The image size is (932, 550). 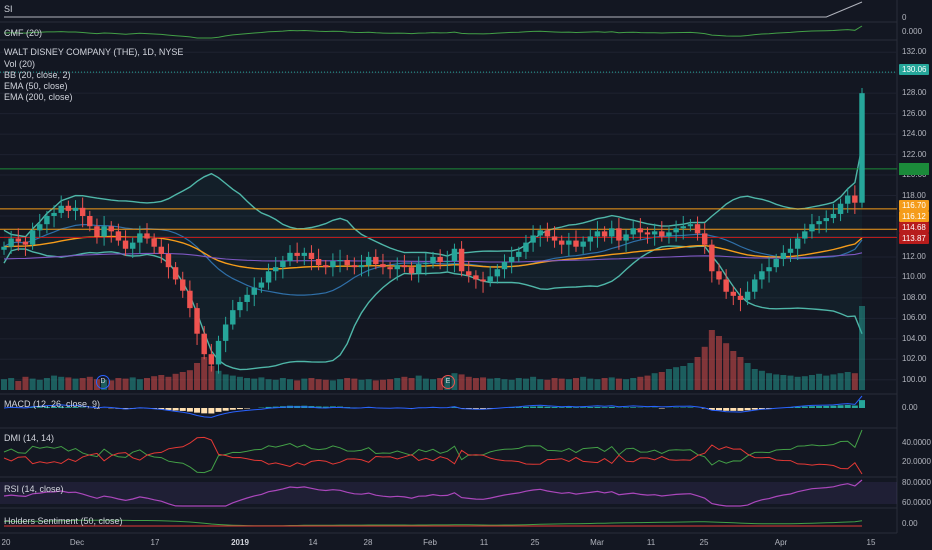 What do you see at coordinates (23, 33) in the screenshot?
I see `cmf-pane-label: CMF (20)` at bounding box center [23, 33].